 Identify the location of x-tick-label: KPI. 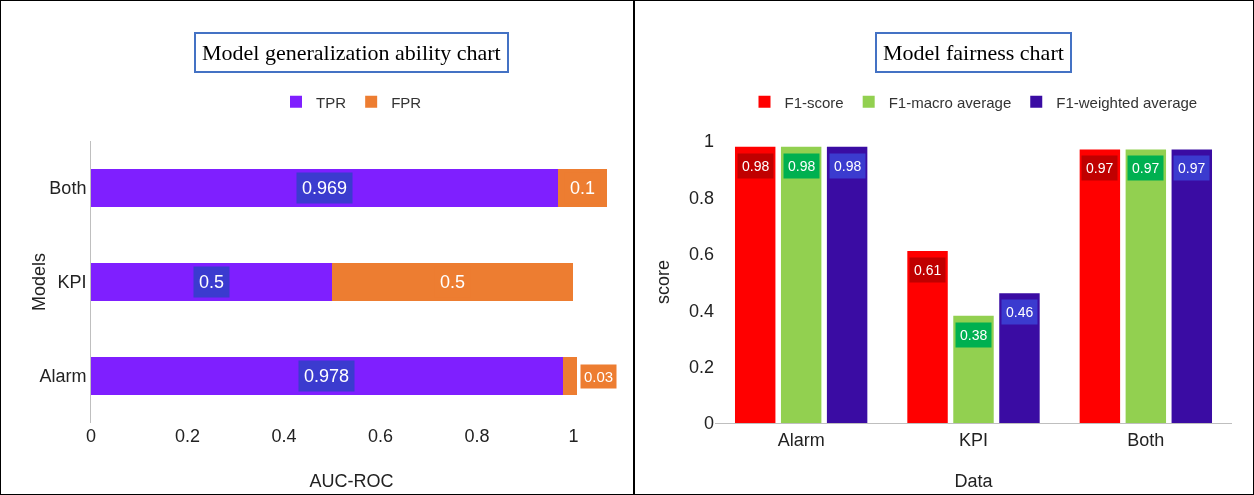
(973, 439).